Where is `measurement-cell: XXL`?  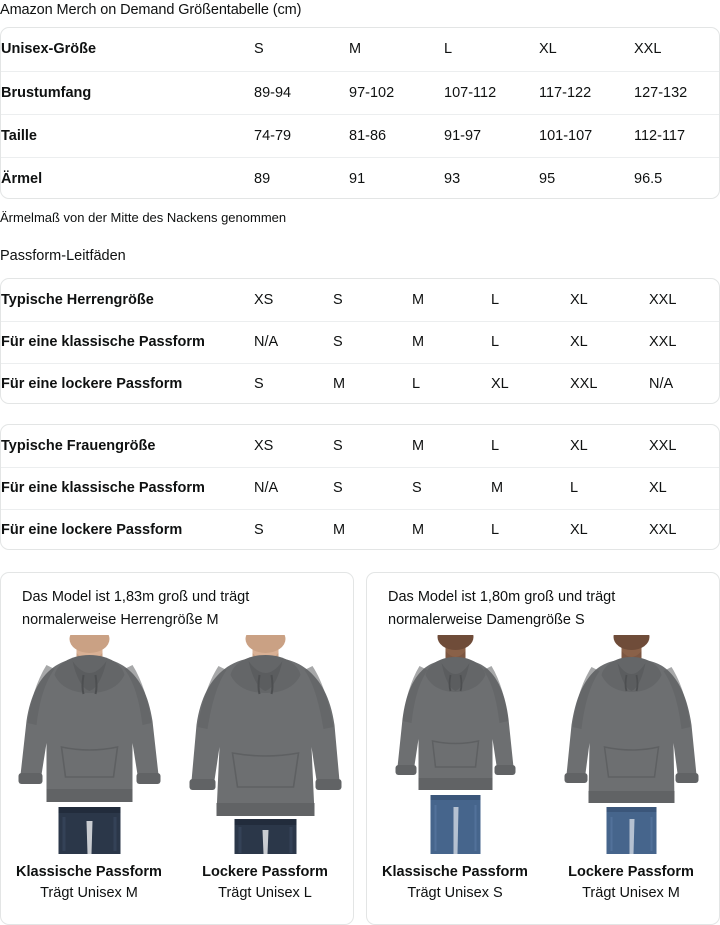 measurement-cell: XXL is located at coordinates (648, 49).